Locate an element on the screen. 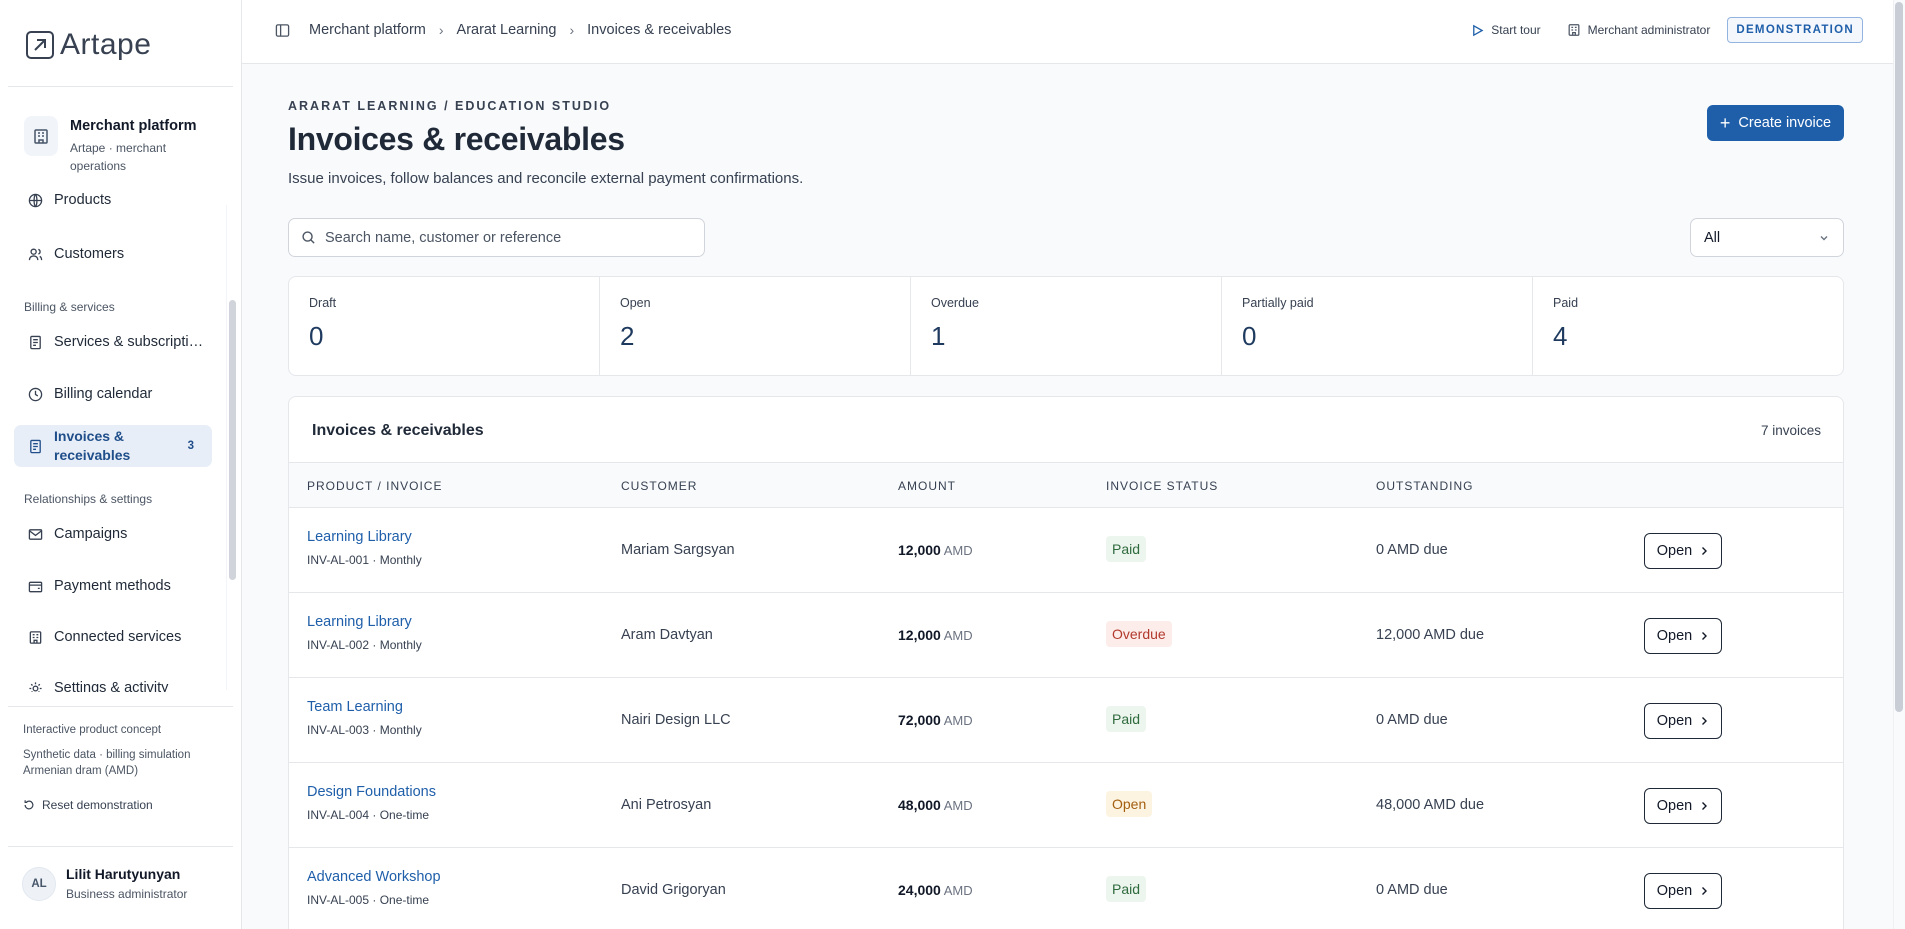  reset-demo-button: Reset demonstration is located at coordinates (88, 805).